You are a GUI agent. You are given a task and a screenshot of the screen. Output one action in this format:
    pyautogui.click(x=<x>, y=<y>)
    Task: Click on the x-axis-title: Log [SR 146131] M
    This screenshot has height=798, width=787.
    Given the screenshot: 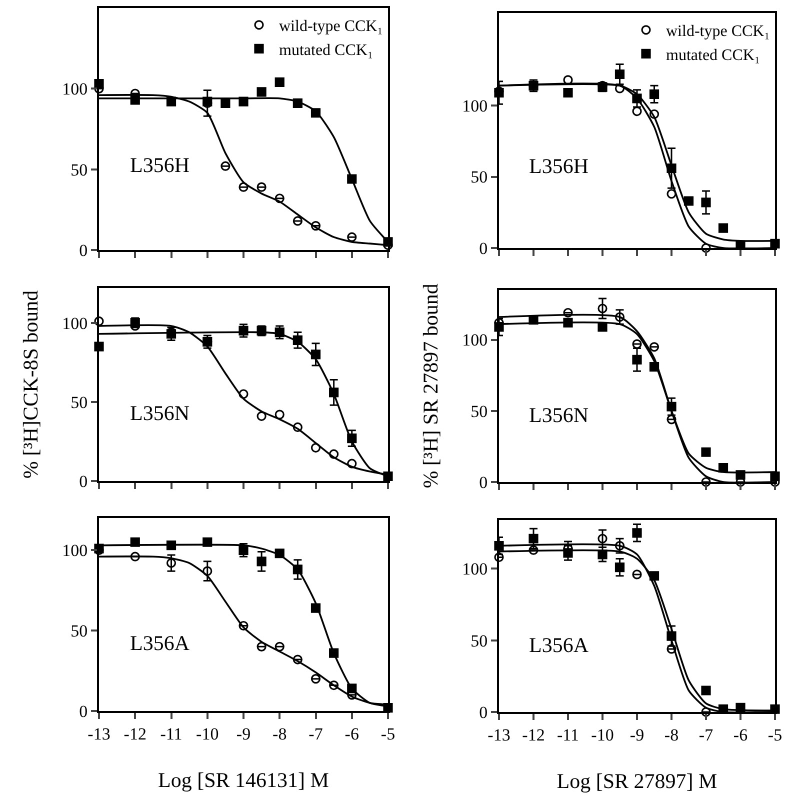 What is the action you would take?
    pyautogui.click(x=244, y=780)
    